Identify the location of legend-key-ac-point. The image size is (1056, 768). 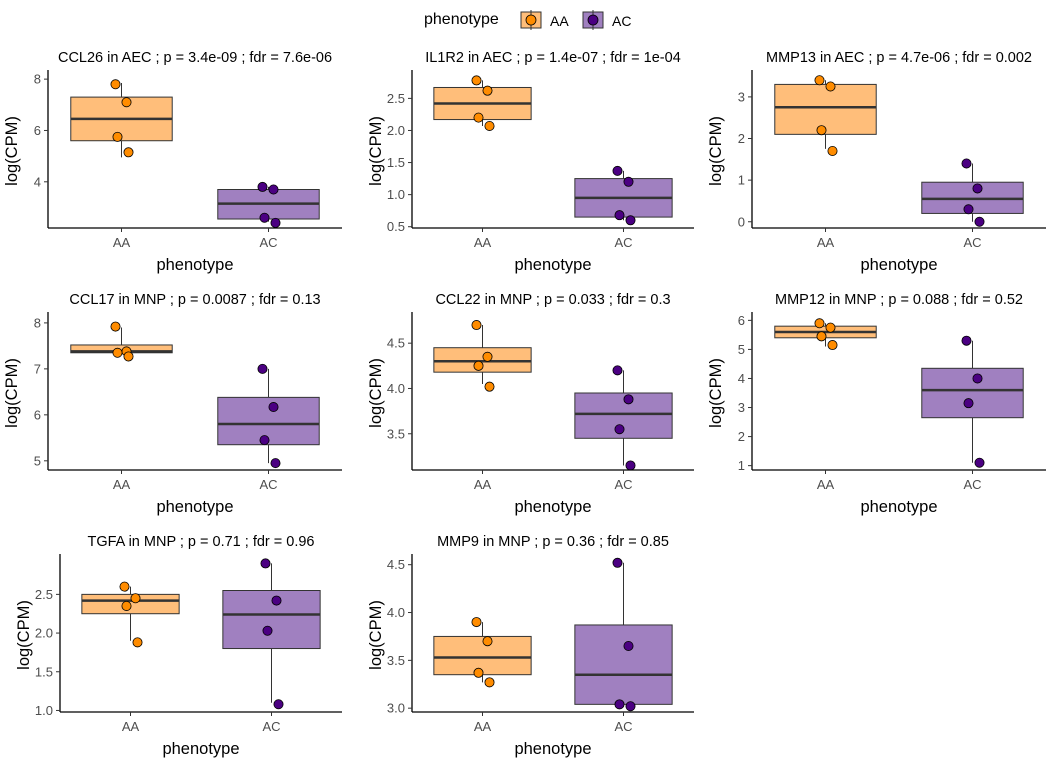
(593, 20).